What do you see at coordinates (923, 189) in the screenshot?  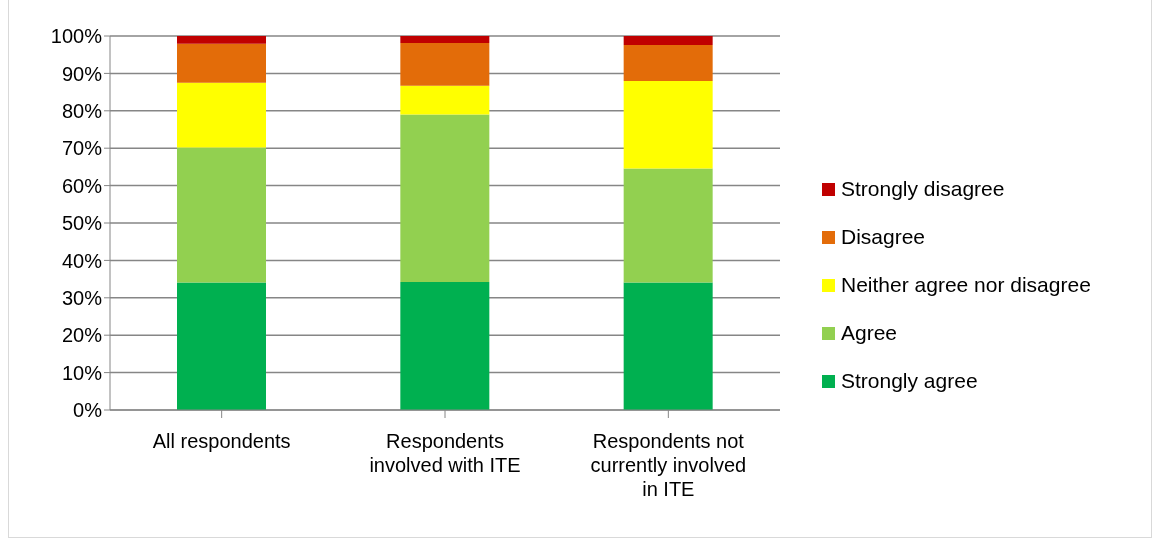 I see `legend-label: Strongly disagree` at bounding box center [923, 189].